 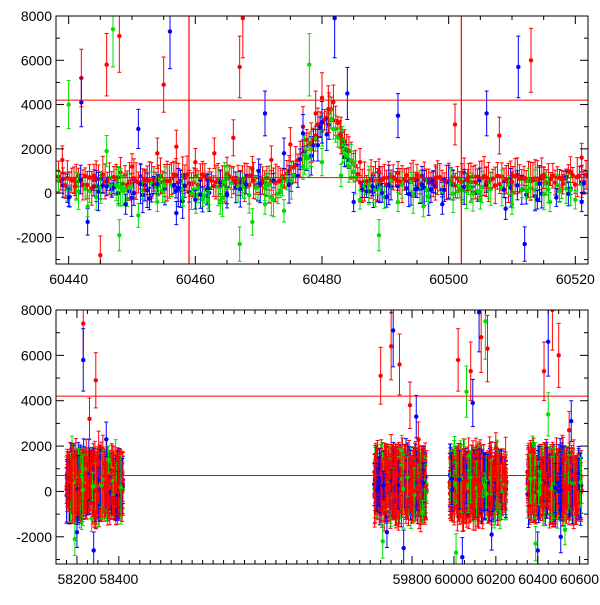 What do you see at coordinates (36, 149) in the screenshot?
I see `top-panel-y-tick-label: 2000` at bounding box center [36, 149].